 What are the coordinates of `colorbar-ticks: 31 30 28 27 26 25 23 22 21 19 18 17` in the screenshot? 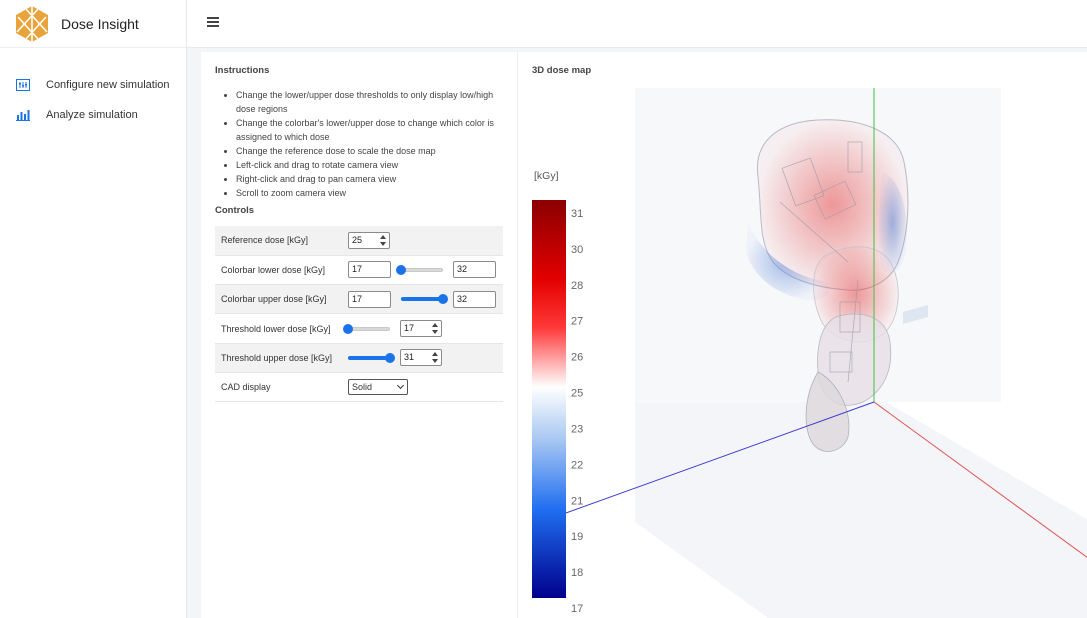 It's located at (577, 411).